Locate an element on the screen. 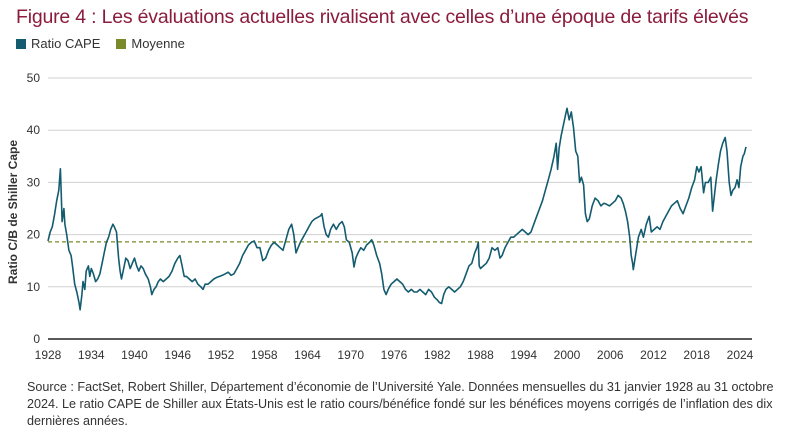  x-tick-label-1994: 1994 is located at coordinates (523, 355).